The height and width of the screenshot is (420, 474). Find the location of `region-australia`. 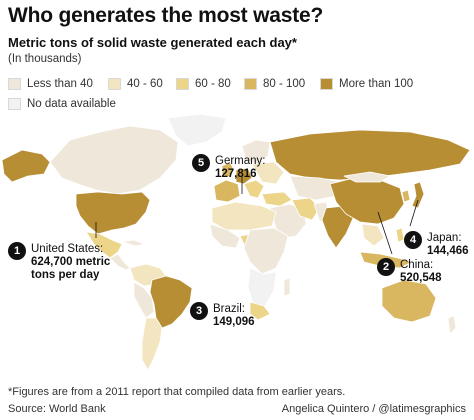

region-australia is located at coordinates (409, 301).